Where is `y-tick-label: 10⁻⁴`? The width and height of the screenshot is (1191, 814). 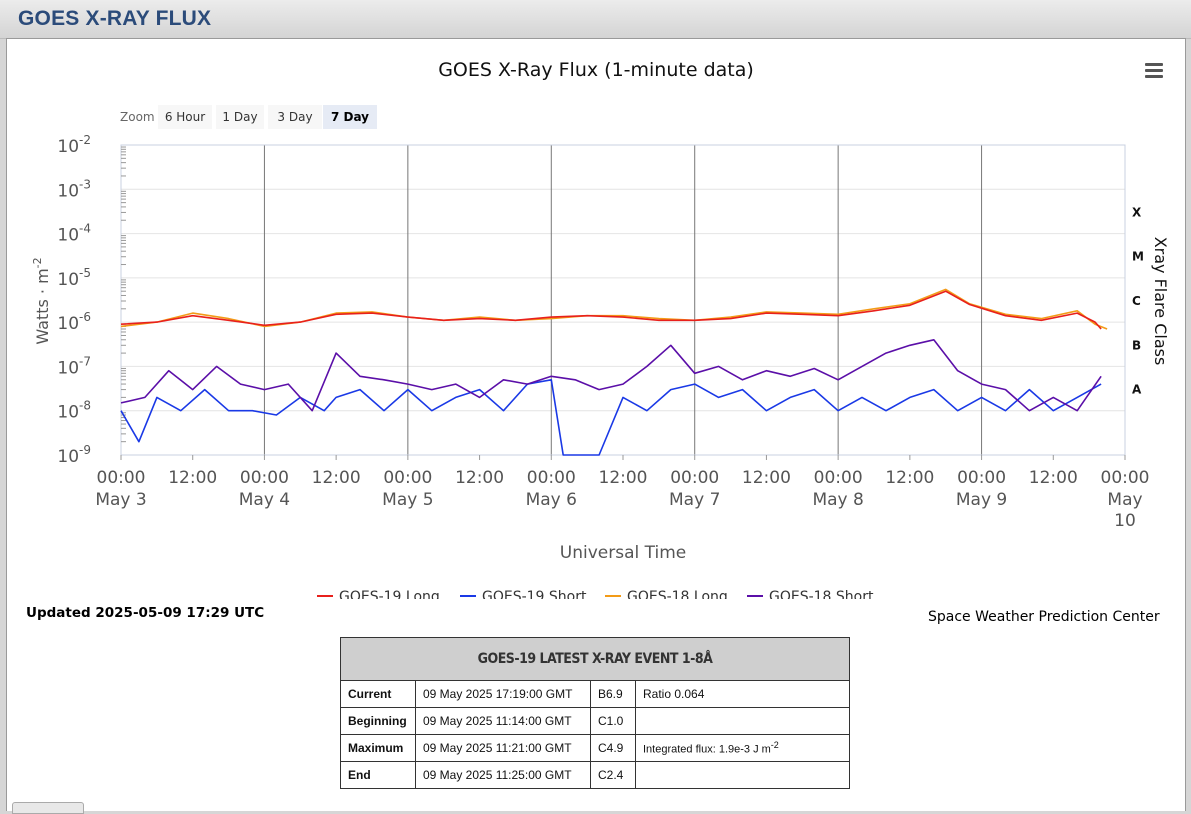 y-tick-label: 10⁻⁴ is located at coordinates (74, 234).